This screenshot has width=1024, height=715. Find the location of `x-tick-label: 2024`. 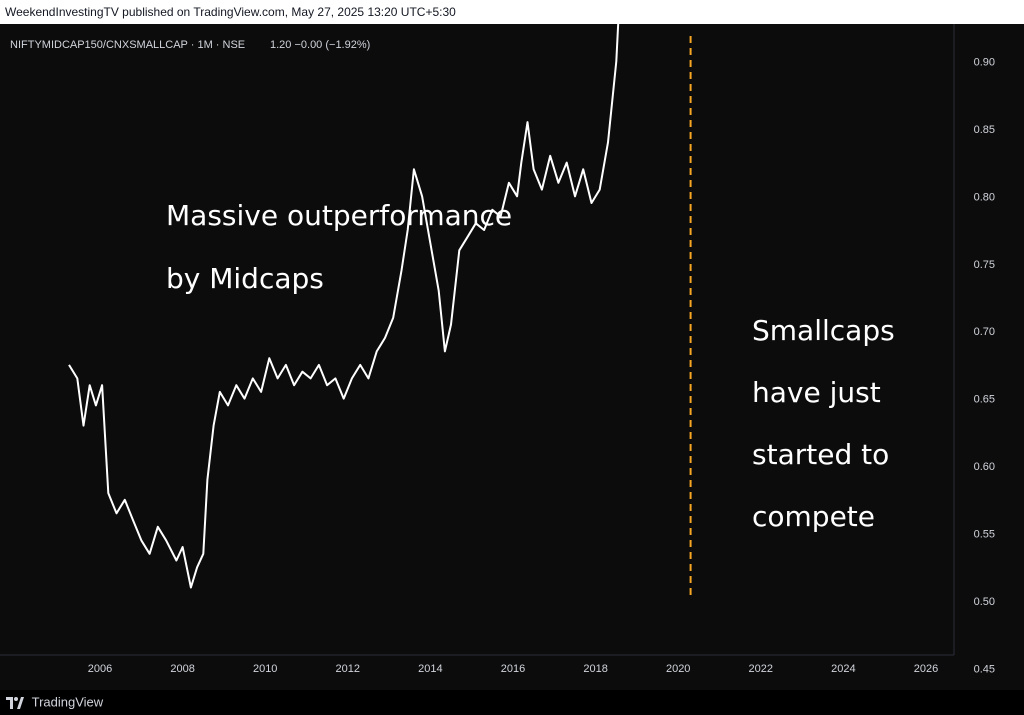

x-tick-label: 2024 is located at coordinates (843, 669).